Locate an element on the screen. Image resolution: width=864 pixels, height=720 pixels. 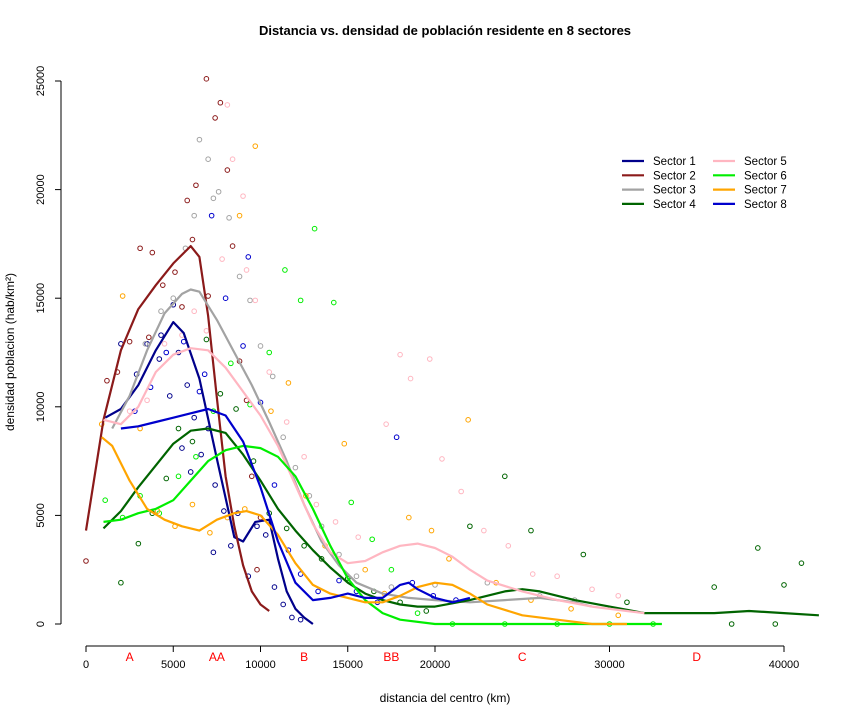
y-axis-label: densidad poblacion (hab/km²) is located at coordinates (10, 352).